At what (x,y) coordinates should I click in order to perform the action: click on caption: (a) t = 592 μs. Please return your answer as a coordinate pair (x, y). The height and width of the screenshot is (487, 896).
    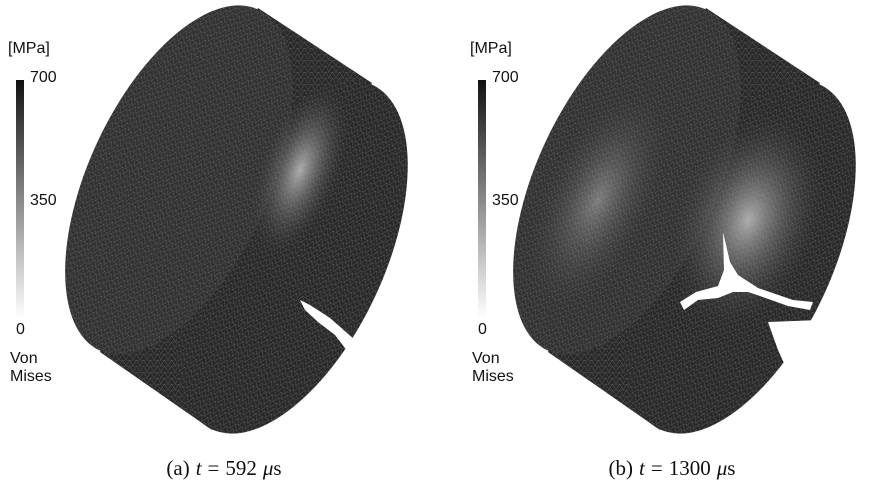
    Looking at the image, I should click on (223, 468).